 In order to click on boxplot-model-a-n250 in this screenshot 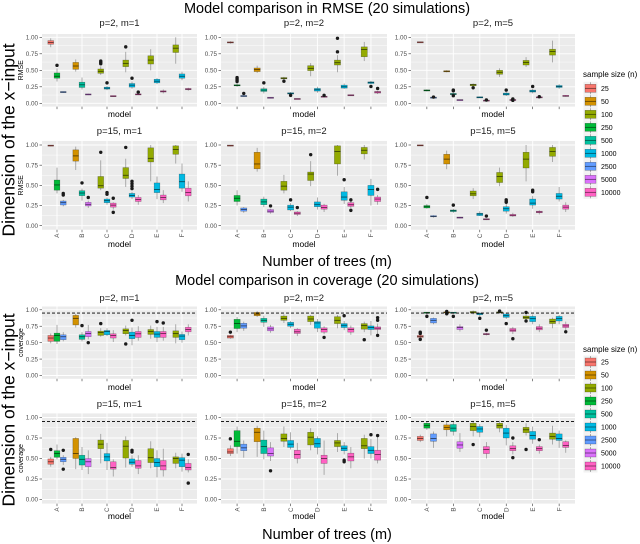, I will do `click(237, 440)`.